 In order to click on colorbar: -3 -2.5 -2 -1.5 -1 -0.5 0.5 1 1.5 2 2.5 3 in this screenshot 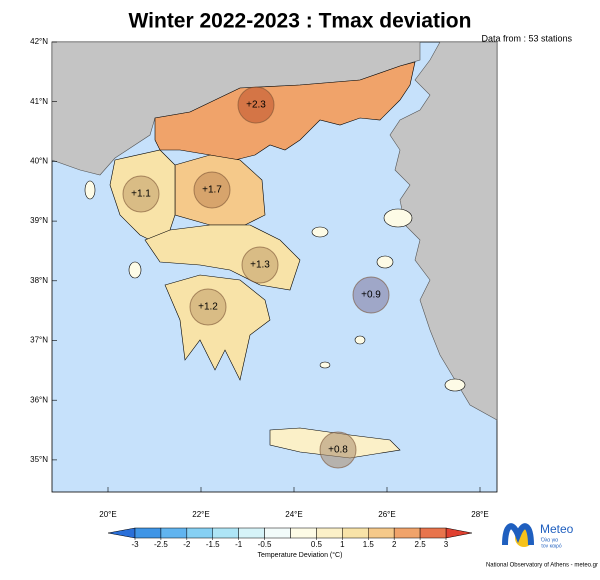, I will do `click(290, 538)`.